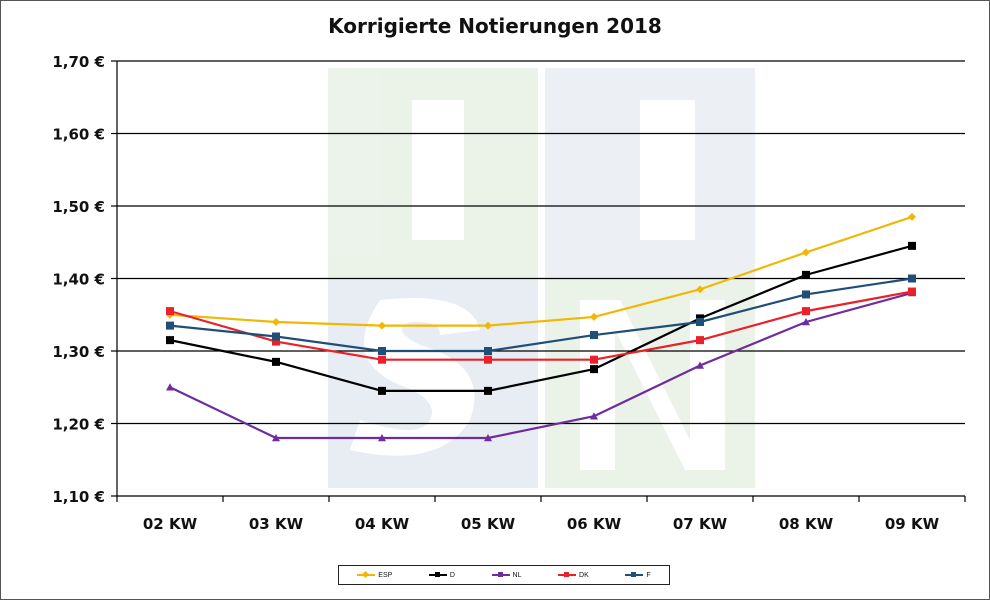 The height and width of the screenshot is (600, 990). I want to click on y-tick-label: 1,20 €, so click(78, 425).